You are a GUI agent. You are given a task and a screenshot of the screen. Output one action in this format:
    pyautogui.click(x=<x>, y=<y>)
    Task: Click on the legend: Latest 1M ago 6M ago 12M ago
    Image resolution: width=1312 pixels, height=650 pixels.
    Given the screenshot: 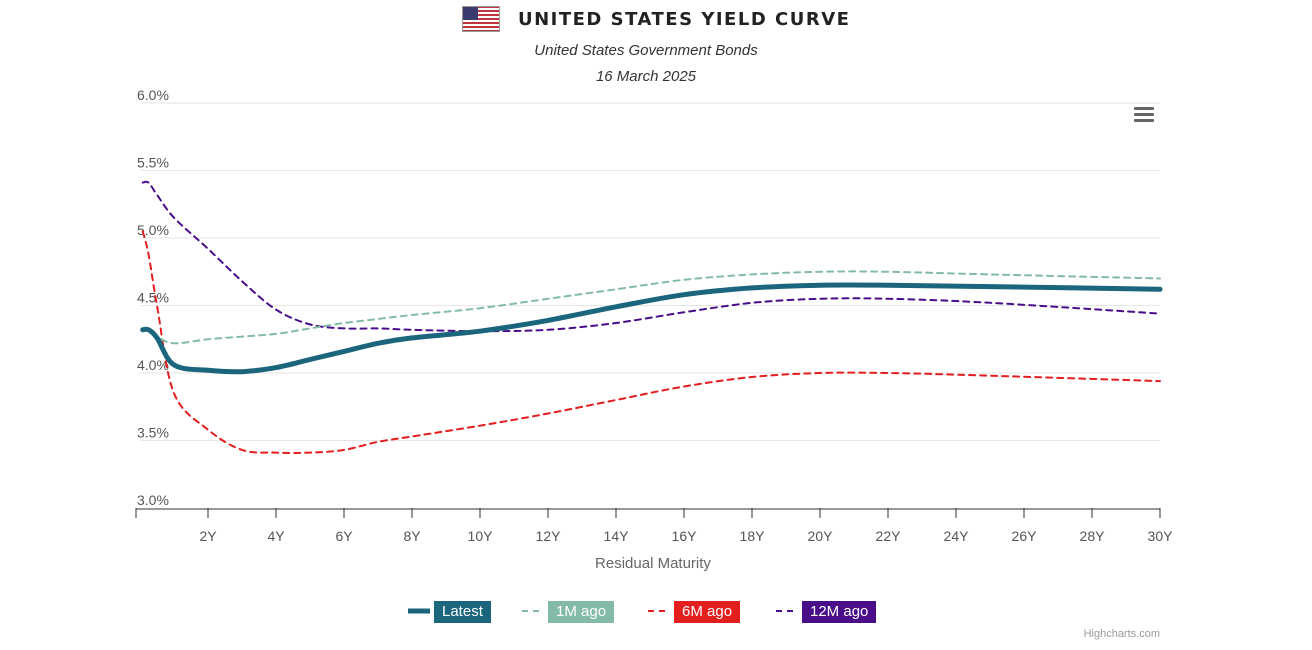 What is the action you would take?
    pyautogui.click(x=656, y=612)
    